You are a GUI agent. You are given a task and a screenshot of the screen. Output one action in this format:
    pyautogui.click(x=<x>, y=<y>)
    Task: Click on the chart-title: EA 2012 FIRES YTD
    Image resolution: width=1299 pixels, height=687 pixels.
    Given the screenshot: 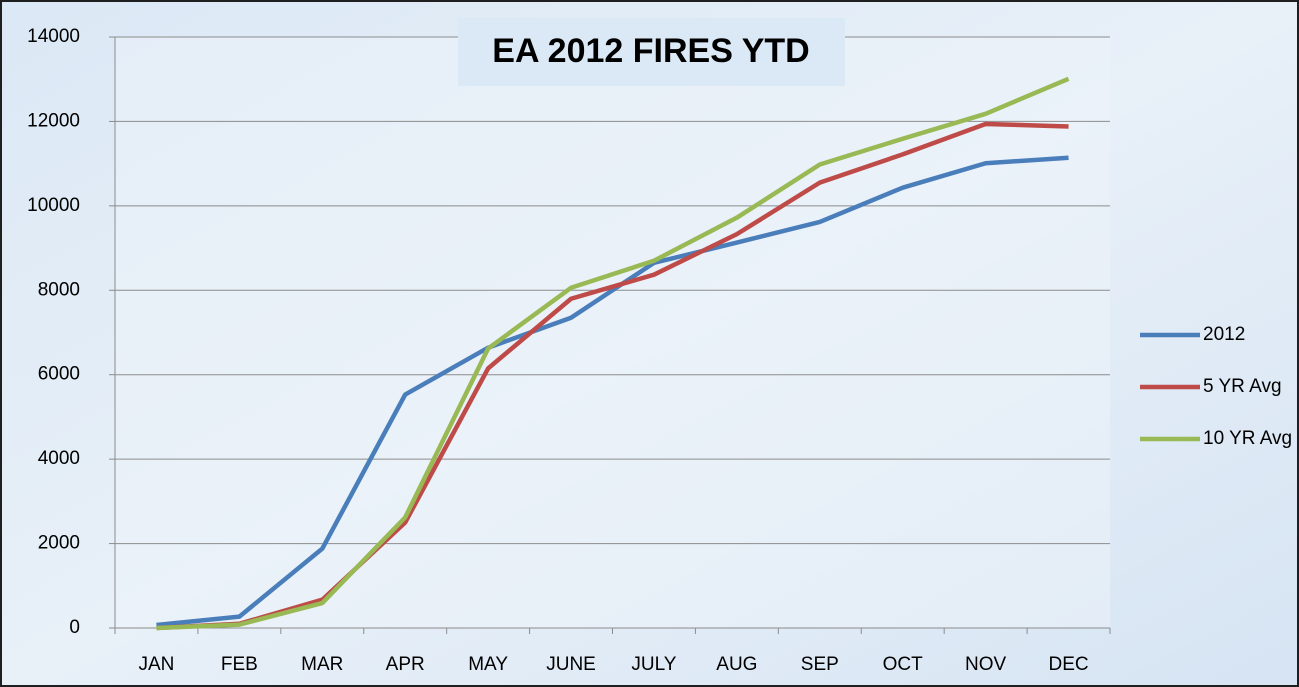 What is the action you would take?
    pyautogui.click(x=650, y=51)
    